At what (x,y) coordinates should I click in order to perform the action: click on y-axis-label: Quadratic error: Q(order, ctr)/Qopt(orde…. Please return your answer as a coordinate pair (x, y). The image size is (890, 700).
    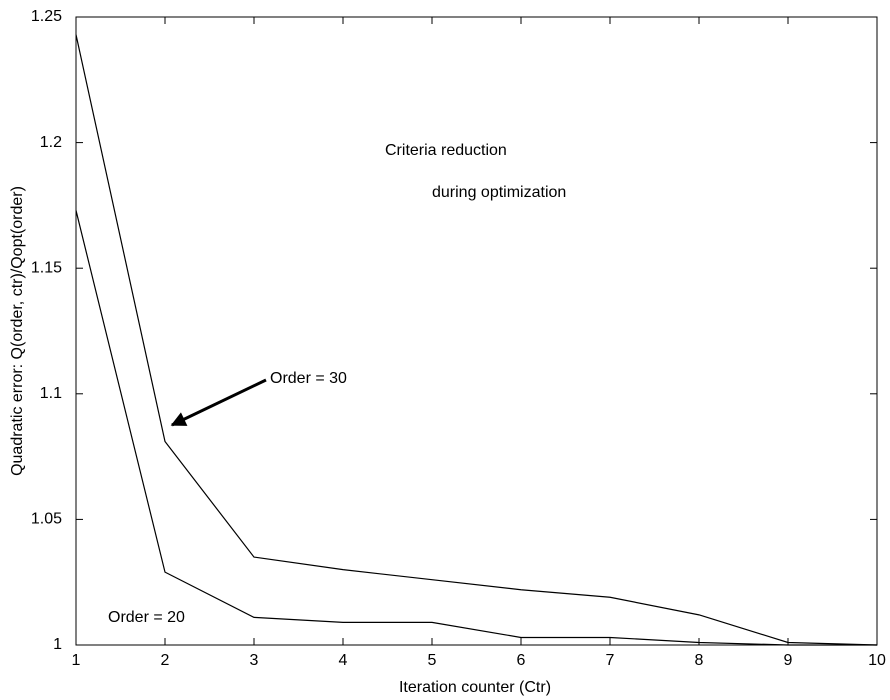
    Looking at the image, I should click on (17, 331).